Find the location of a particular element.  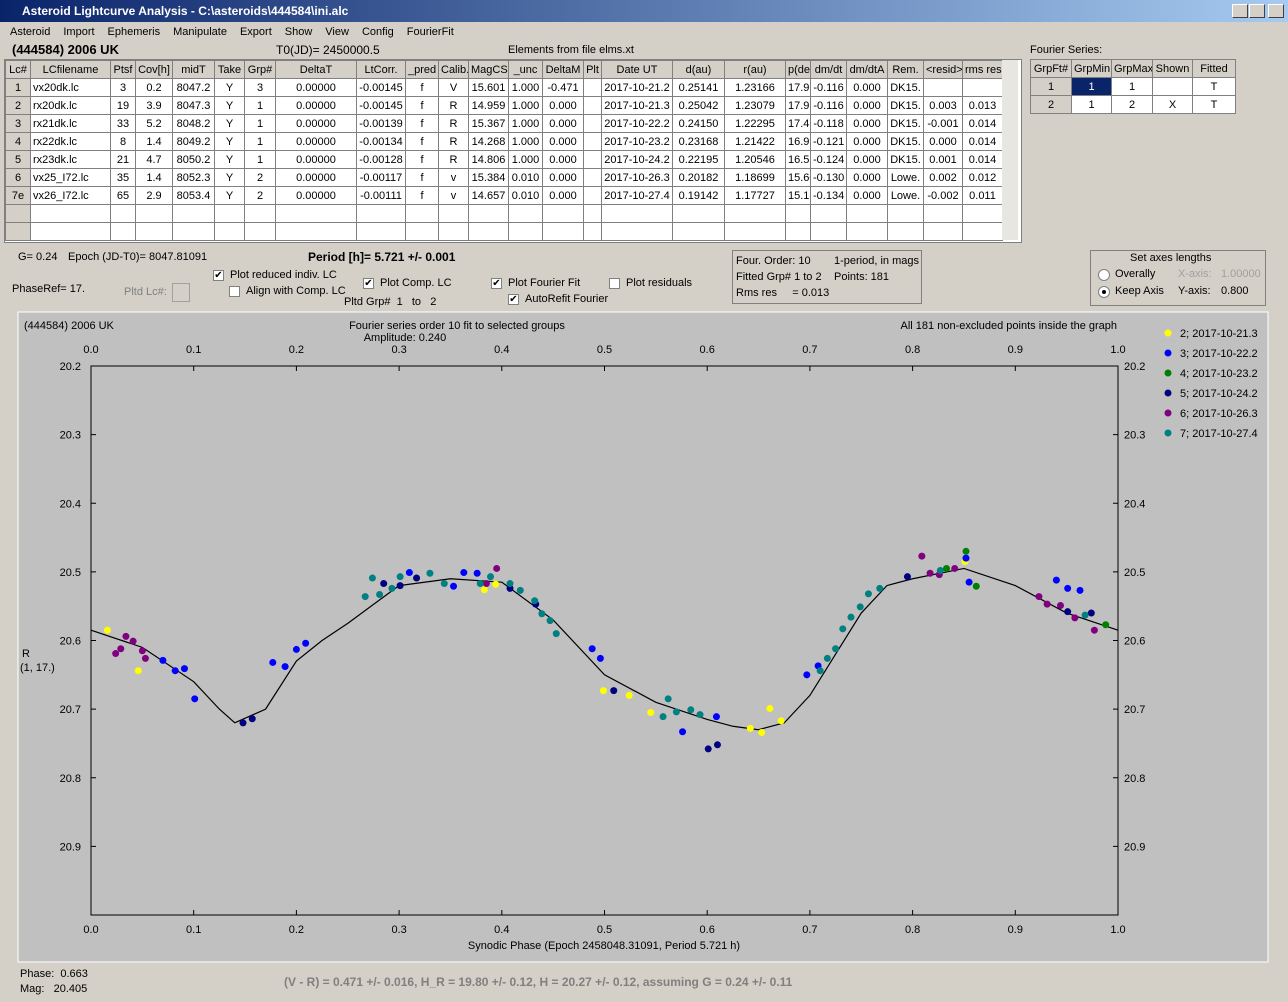

column-header: GrpMax is located at coordinates (1132, 68).